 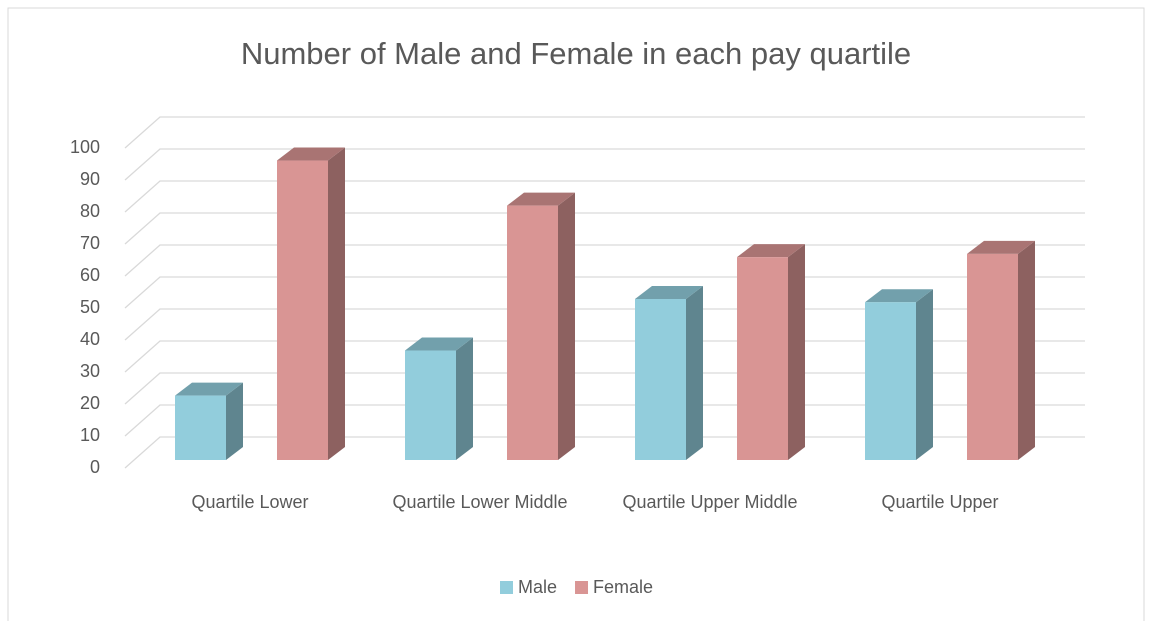 I want to click on y-tick-label: 50, so click(x=90, y=307).